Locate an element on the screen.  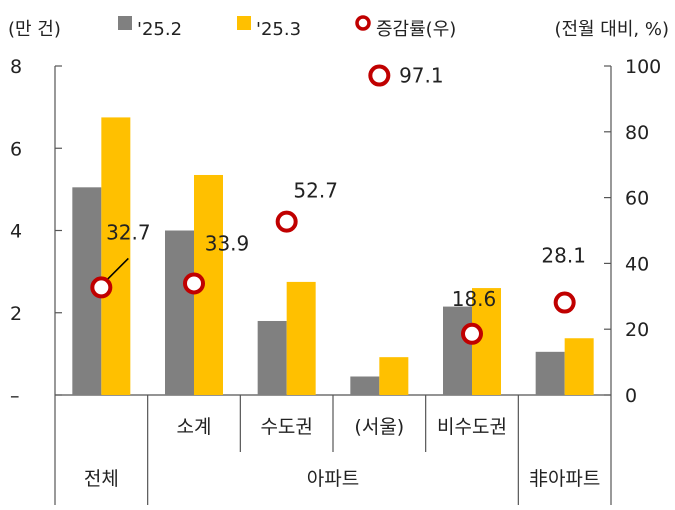
group-label: 전체 is located at coordinates (101, 479).